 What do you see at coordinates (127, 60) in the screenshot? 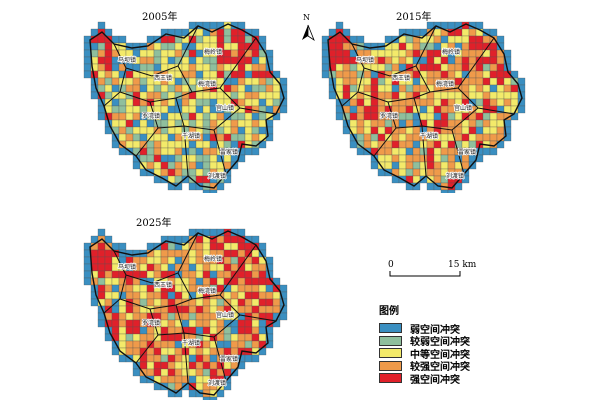
I see `town-label: 马坝镇` at bounding box center [127, 60].